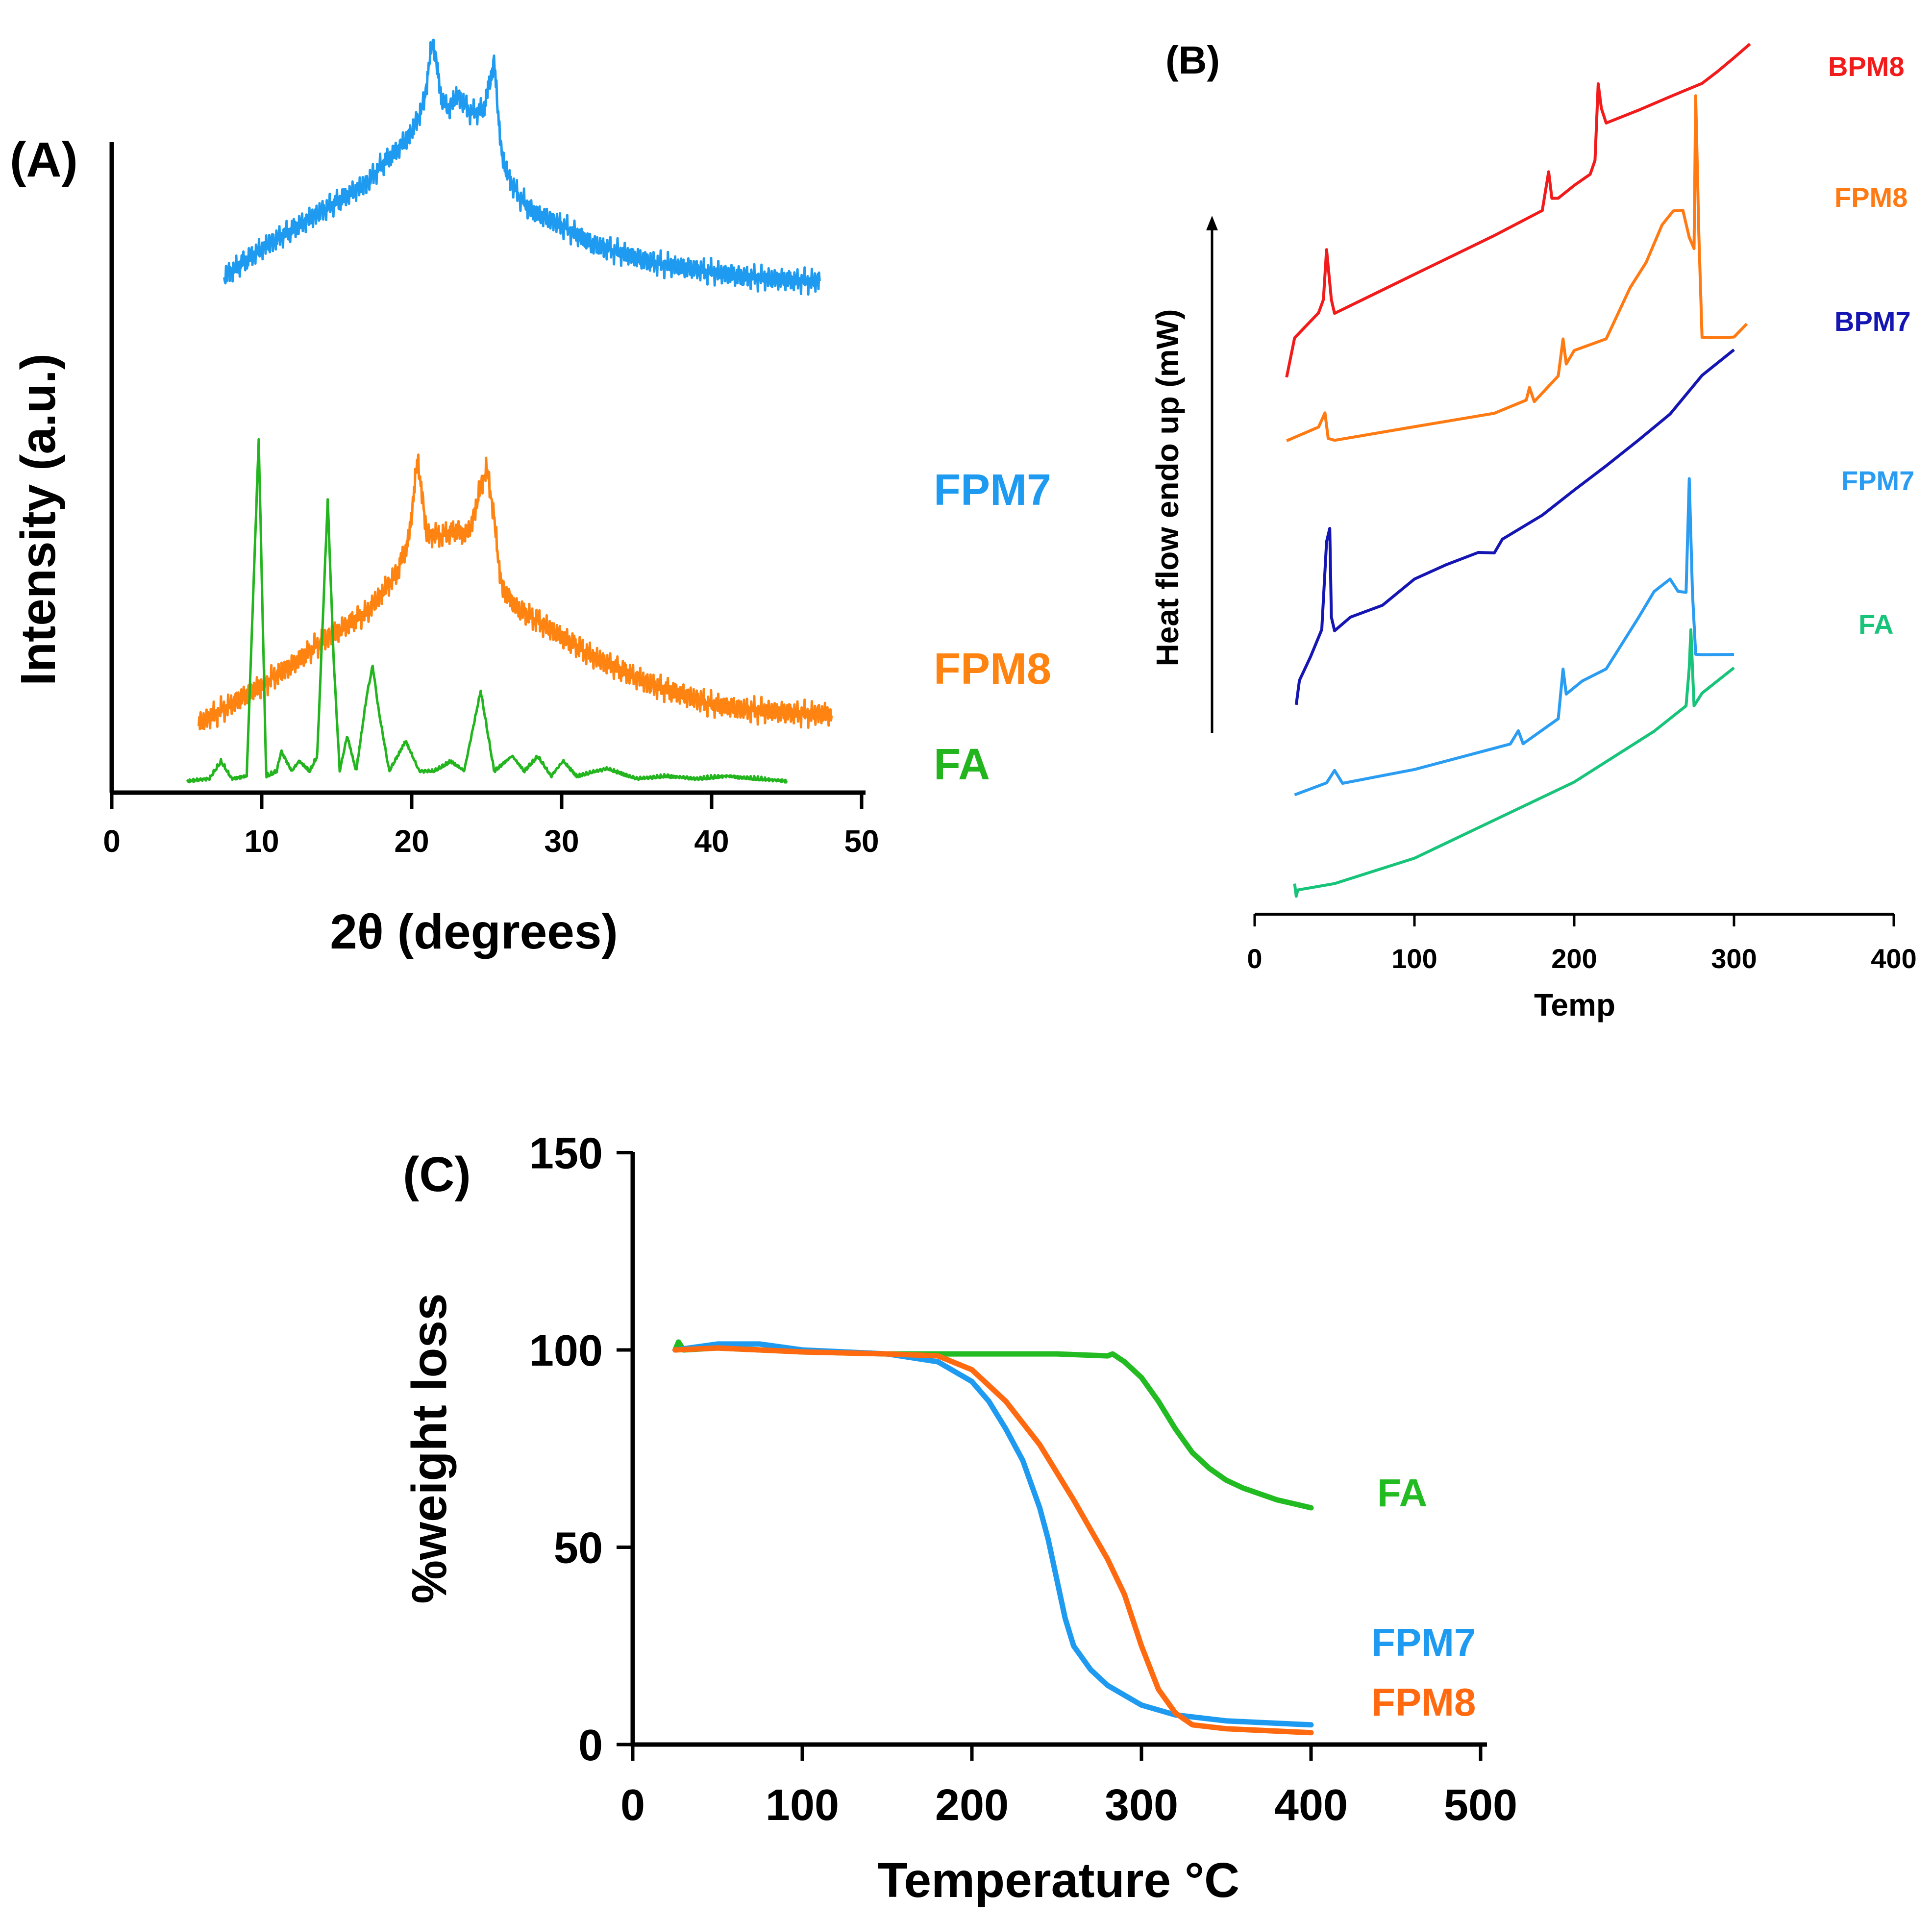  What do you see at coordinates (1870, 197) in the screenshot?
I see `panel-b-legend-fpm8: FPM8` at bounding box center [1870, 197].